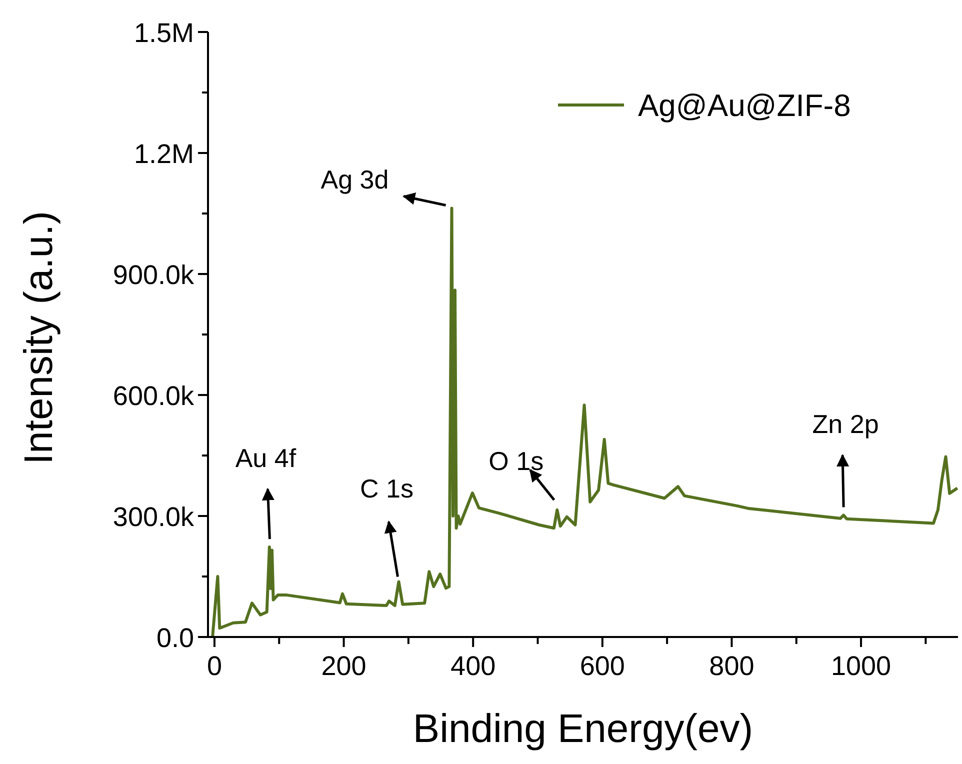 The image size is (962, 764). I want to click on annotation: Zn 2p, so click(845, 424).